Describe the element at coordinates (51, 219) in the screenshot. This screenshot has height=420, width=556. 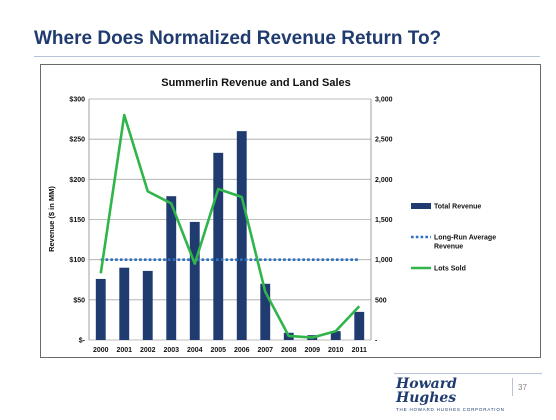
I see `y-axis-label: Revenue ($ in MM)` at that location.